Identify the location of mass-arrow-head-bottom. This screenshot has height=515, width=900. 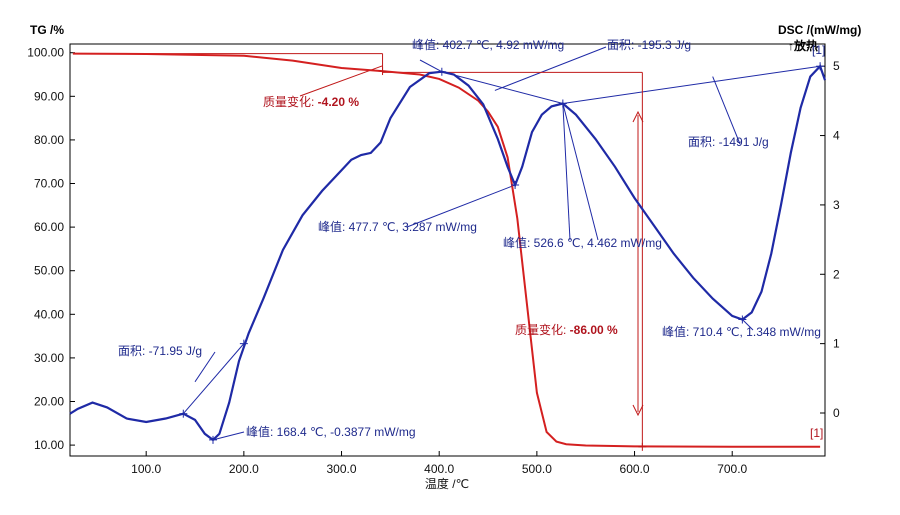
(638, 410).